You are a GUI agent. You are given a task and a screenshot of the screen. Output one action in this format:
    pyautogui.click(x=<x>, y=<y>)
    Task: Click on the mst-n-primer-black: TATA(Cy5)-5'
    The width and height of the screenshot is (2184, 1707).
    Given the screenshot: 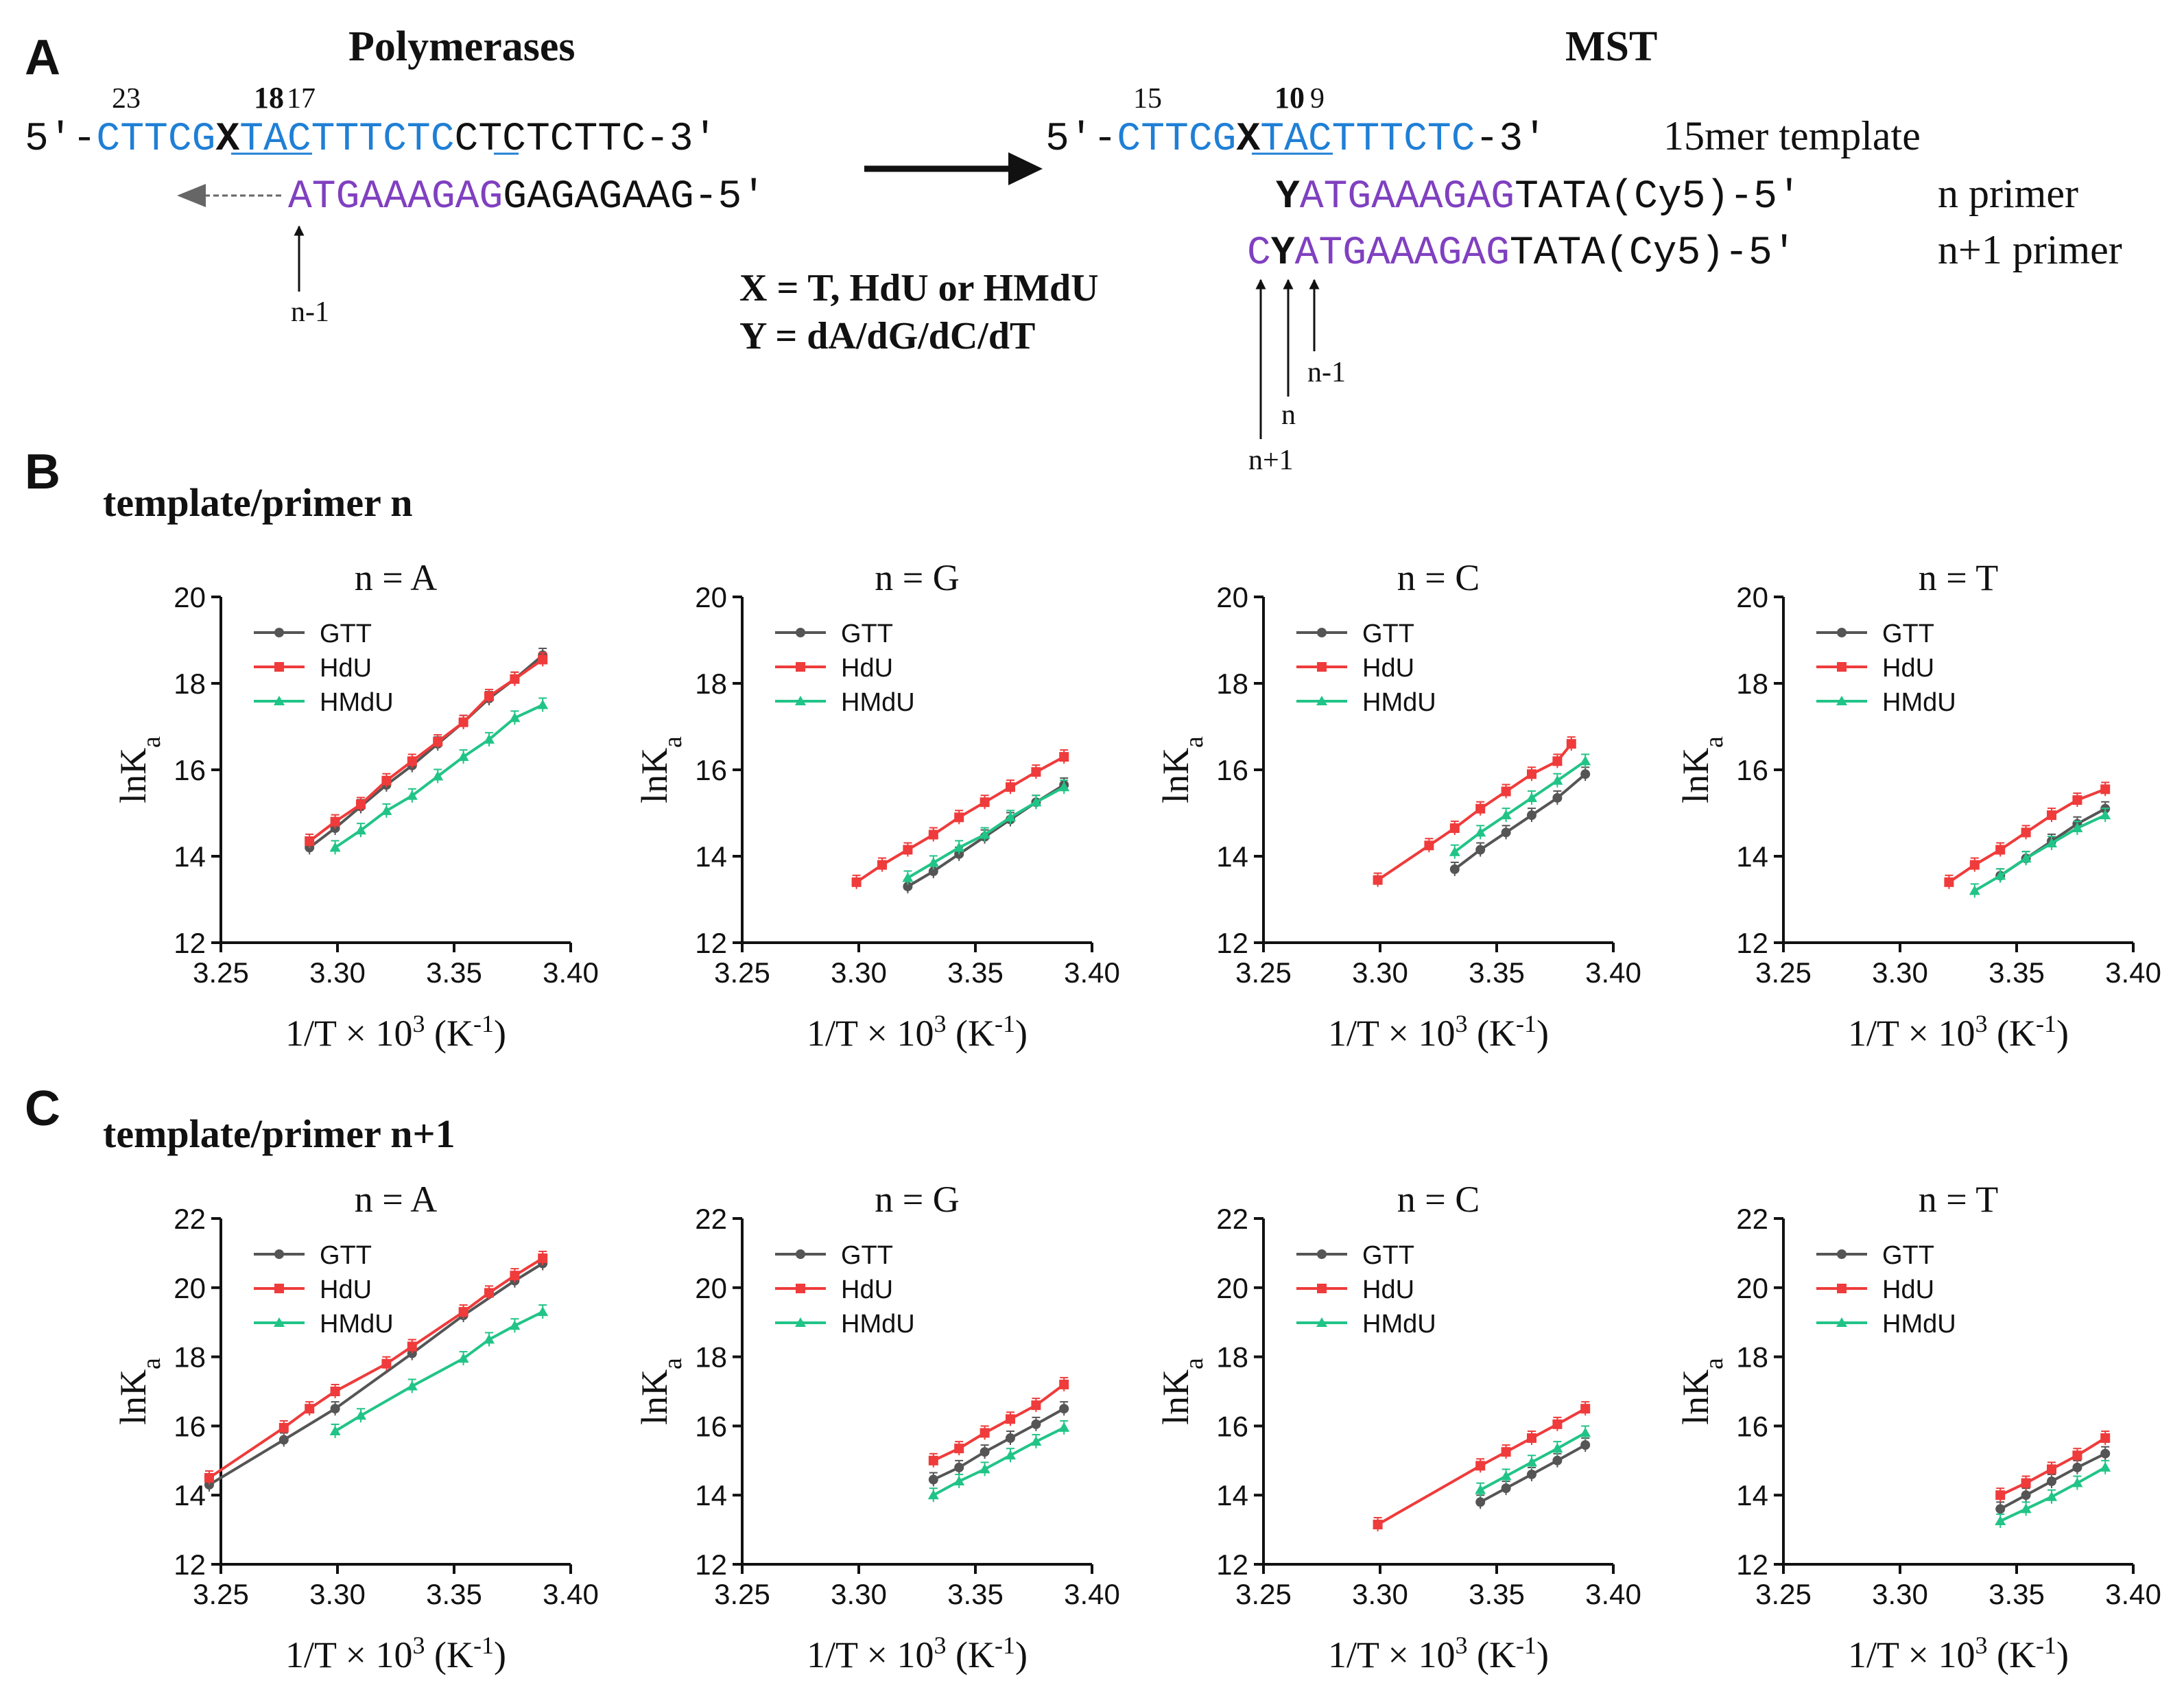 What is the action you would take?
    pyautogui.click(x=1658, y=197)
    